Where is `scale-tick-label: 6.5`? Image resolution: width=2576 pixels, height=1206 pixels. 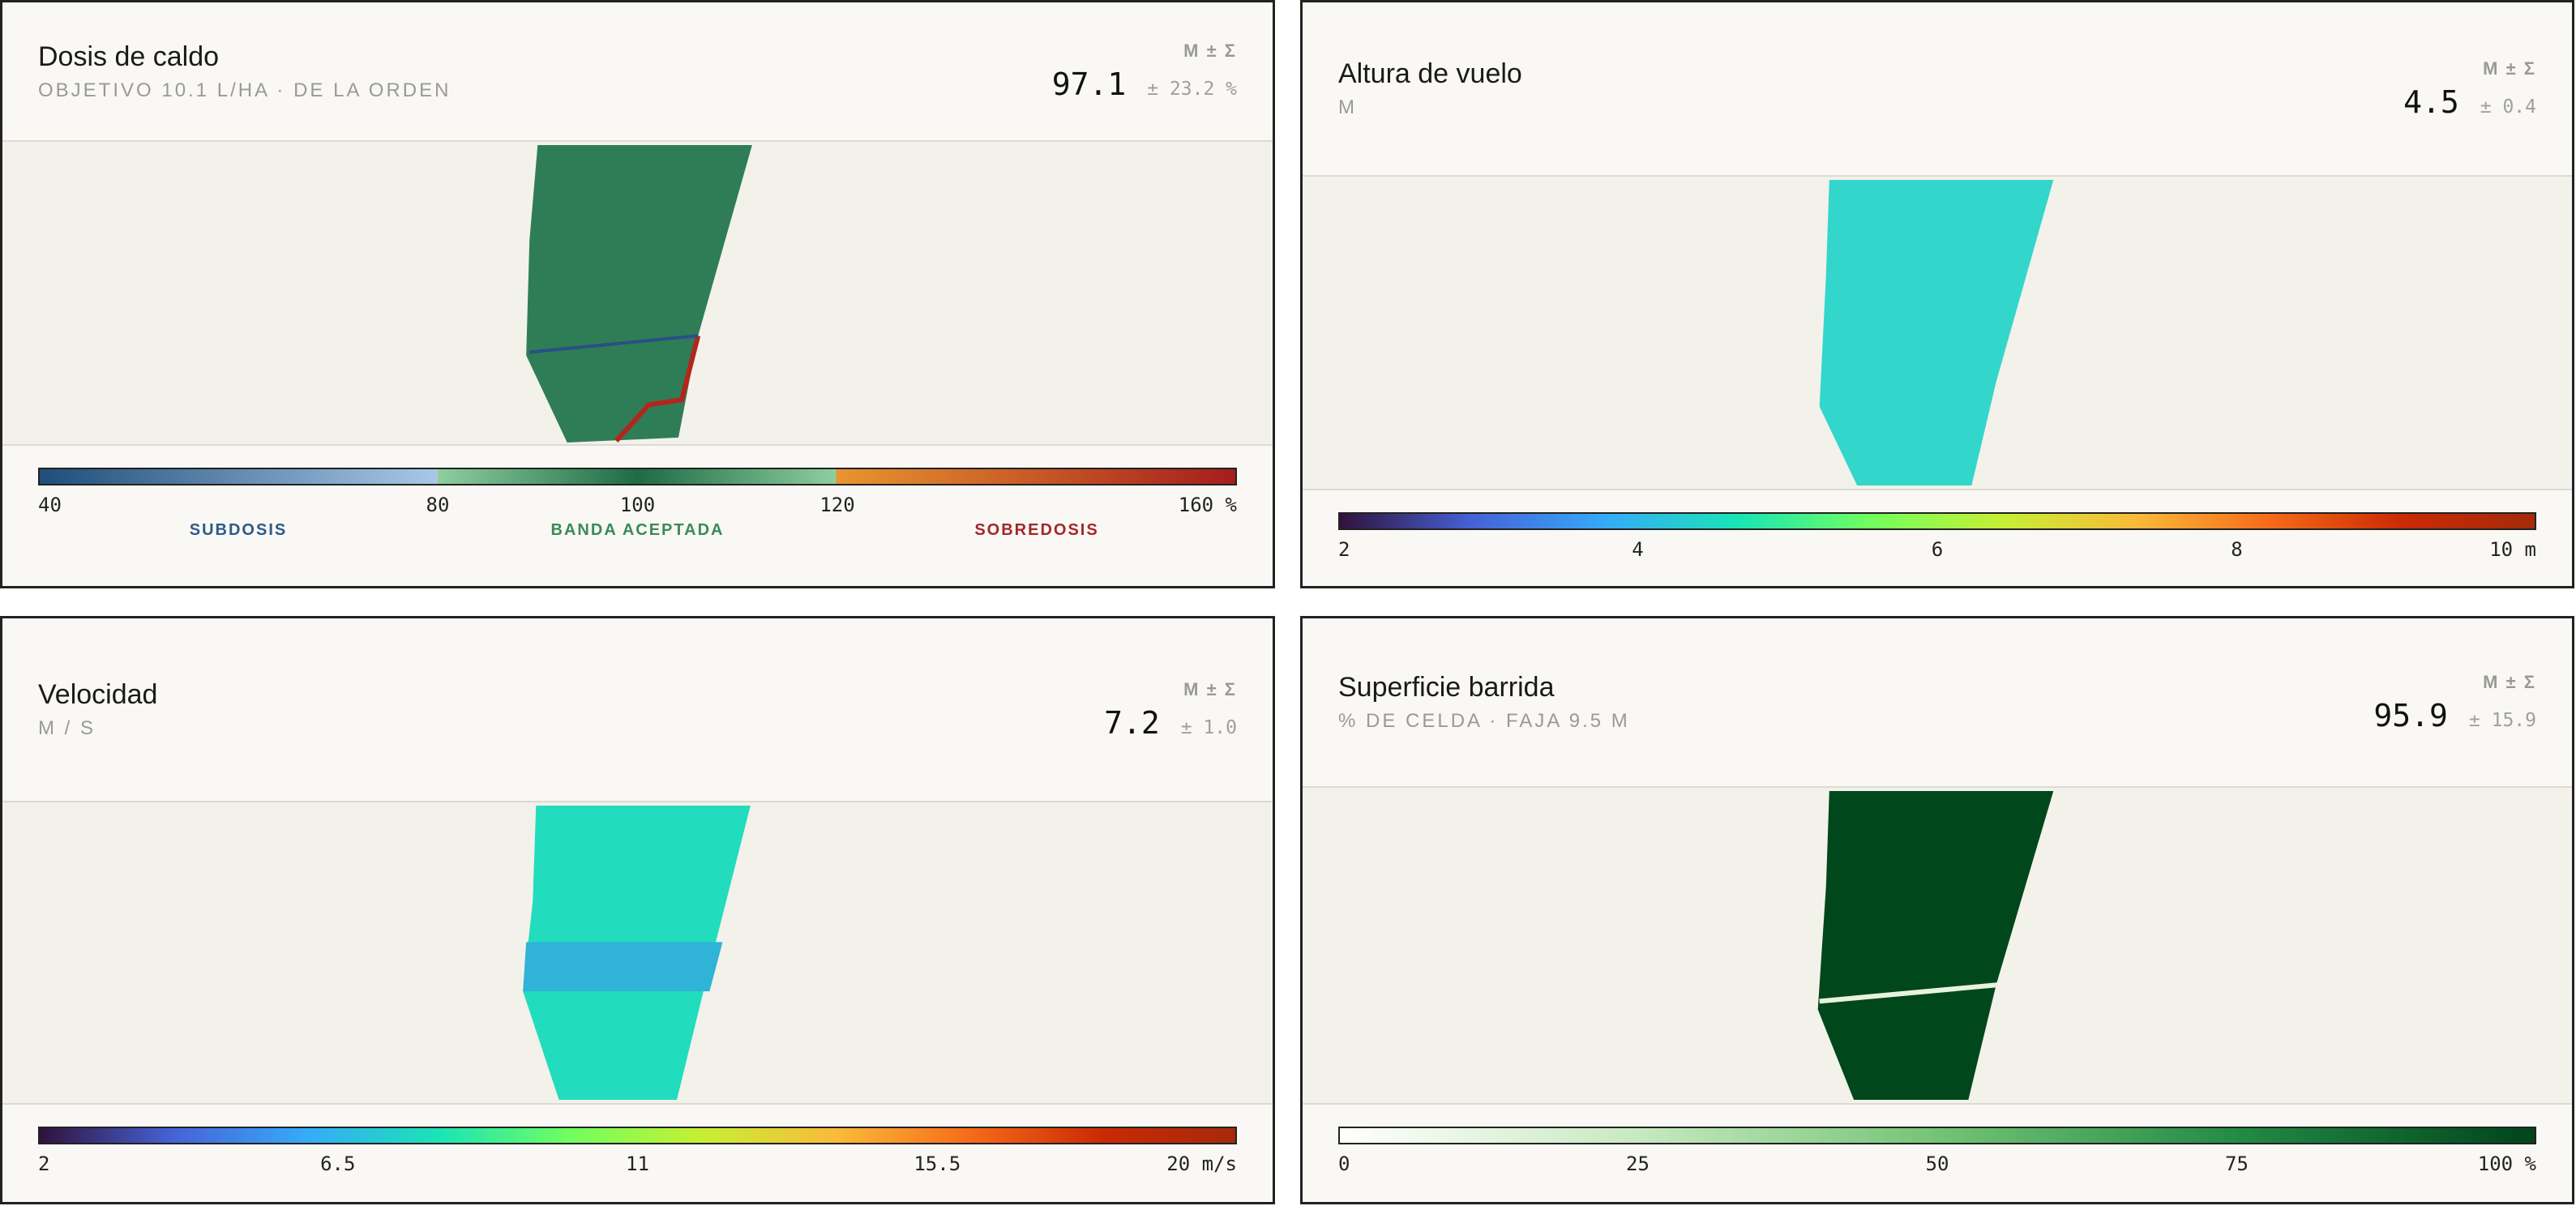 scale-tick-label: 6.5 is located at coordinates (338, 1164).